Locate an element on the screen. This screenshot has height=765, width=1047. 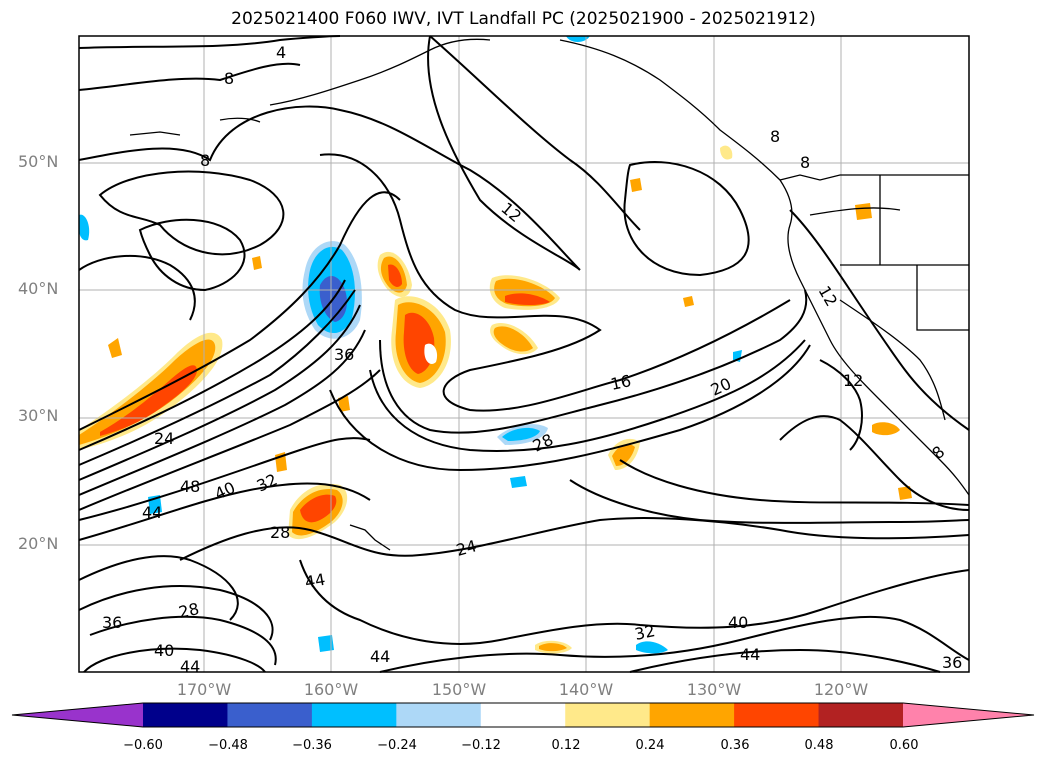
lat-label: 50°N is located at coordinates (38, 161).